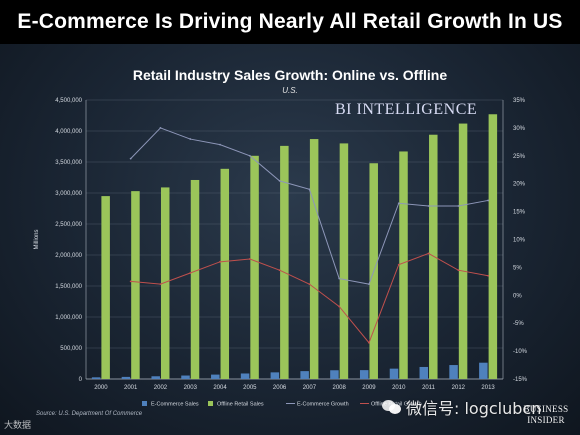 The width and height of the screenshot is (580, 435). I want to click on legend-label: E-Commerce Growth, so click(323, 405).